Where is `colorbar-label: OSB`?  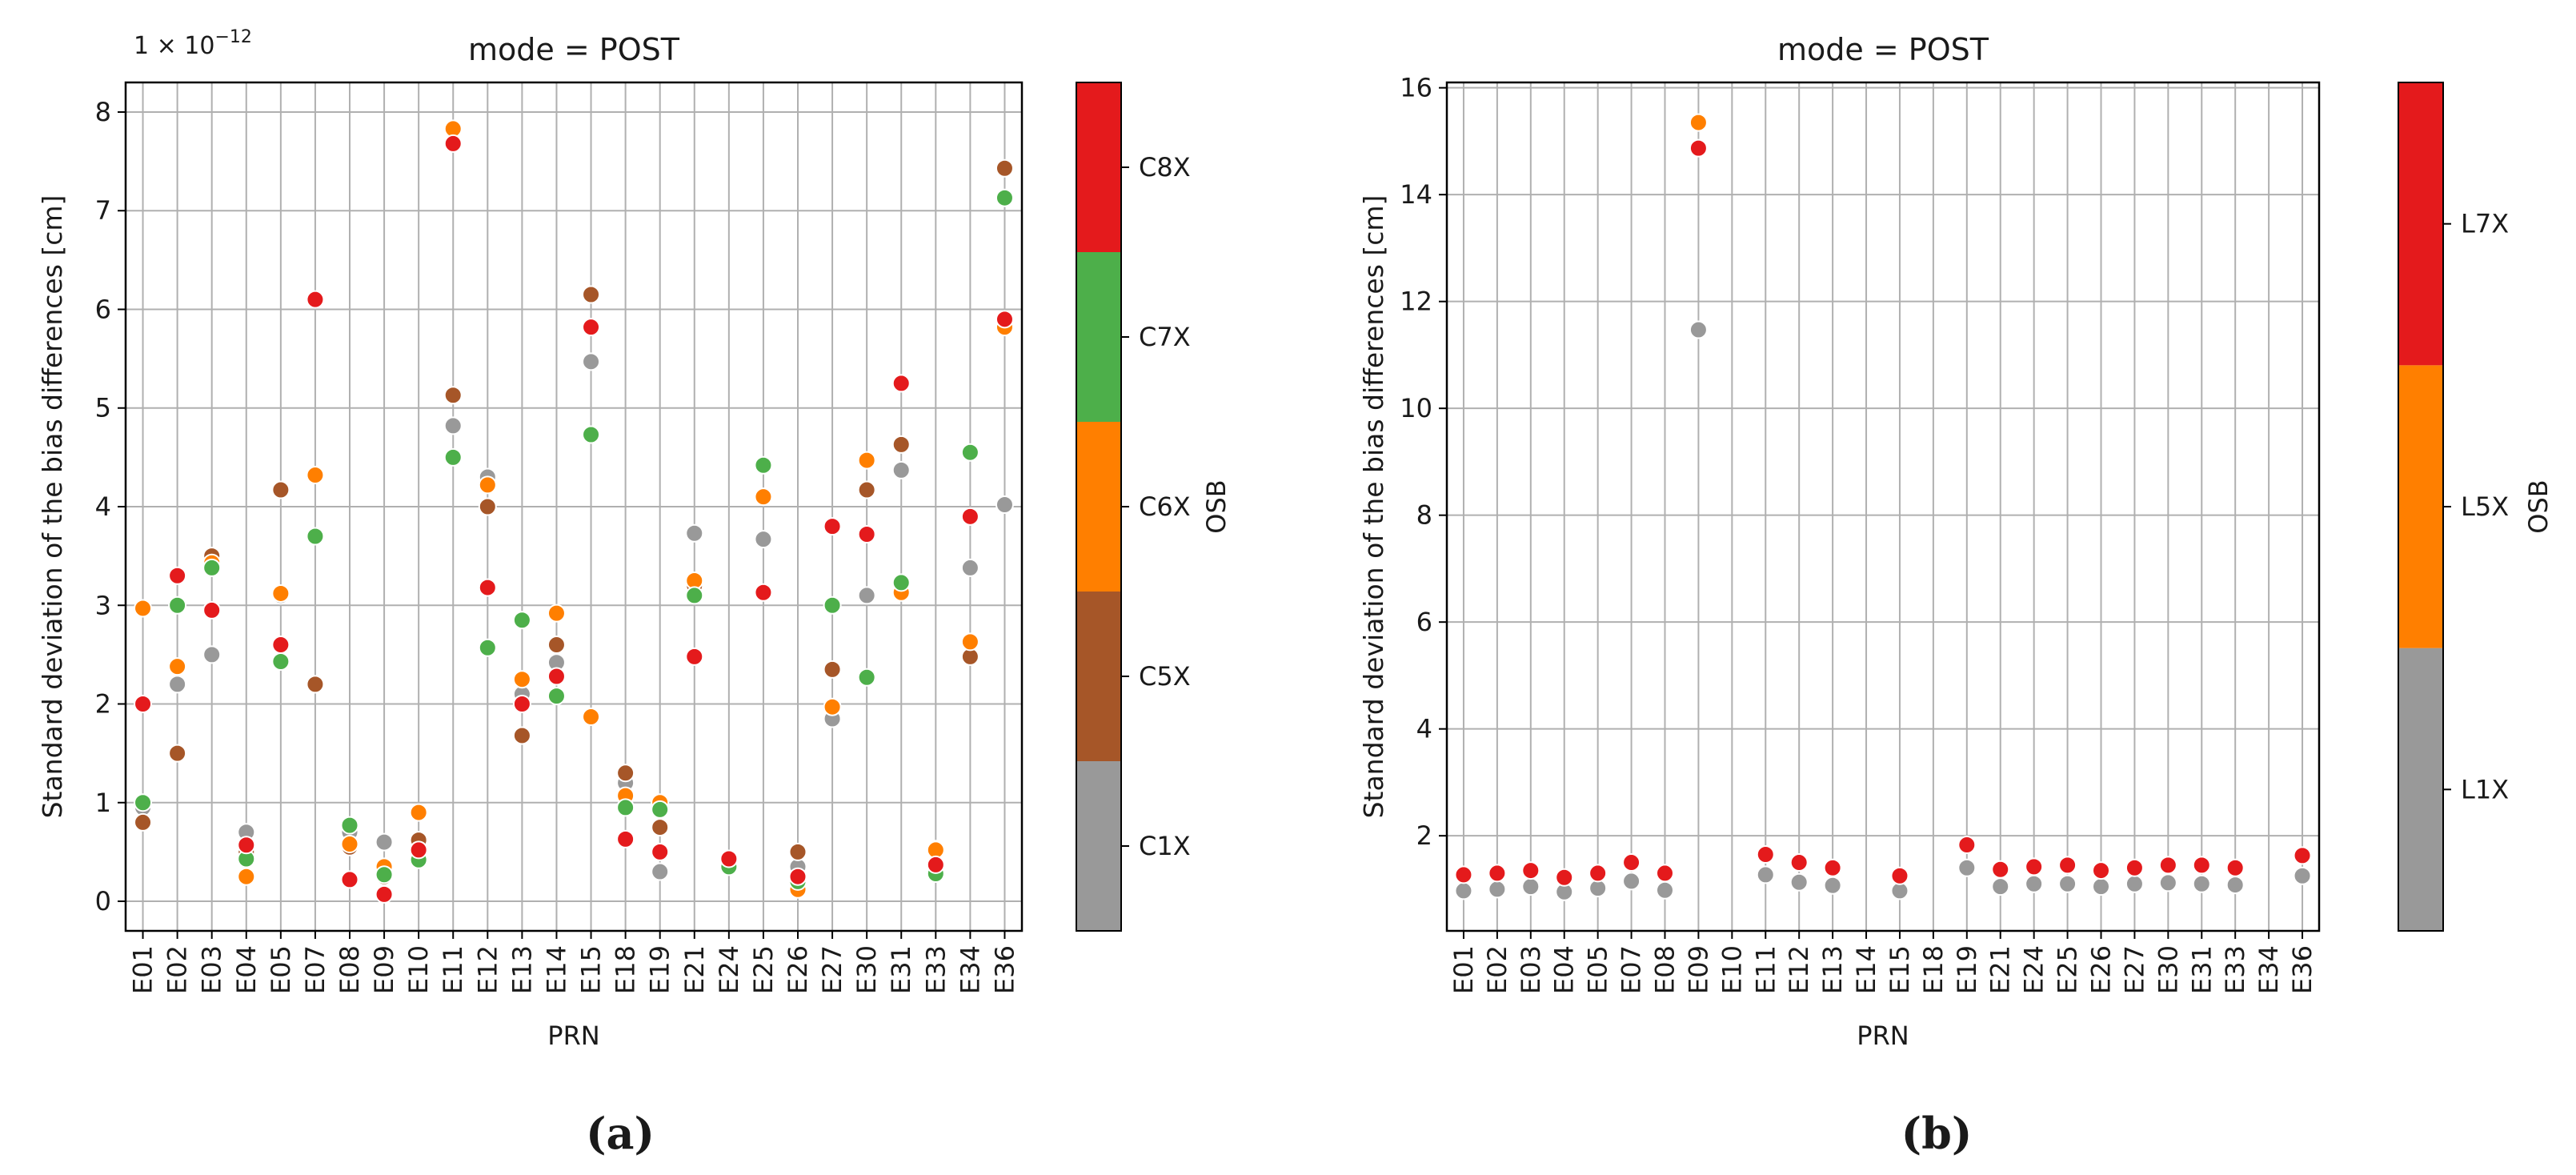
colorbar-label: OSB is located at coordinates (1216, 506).